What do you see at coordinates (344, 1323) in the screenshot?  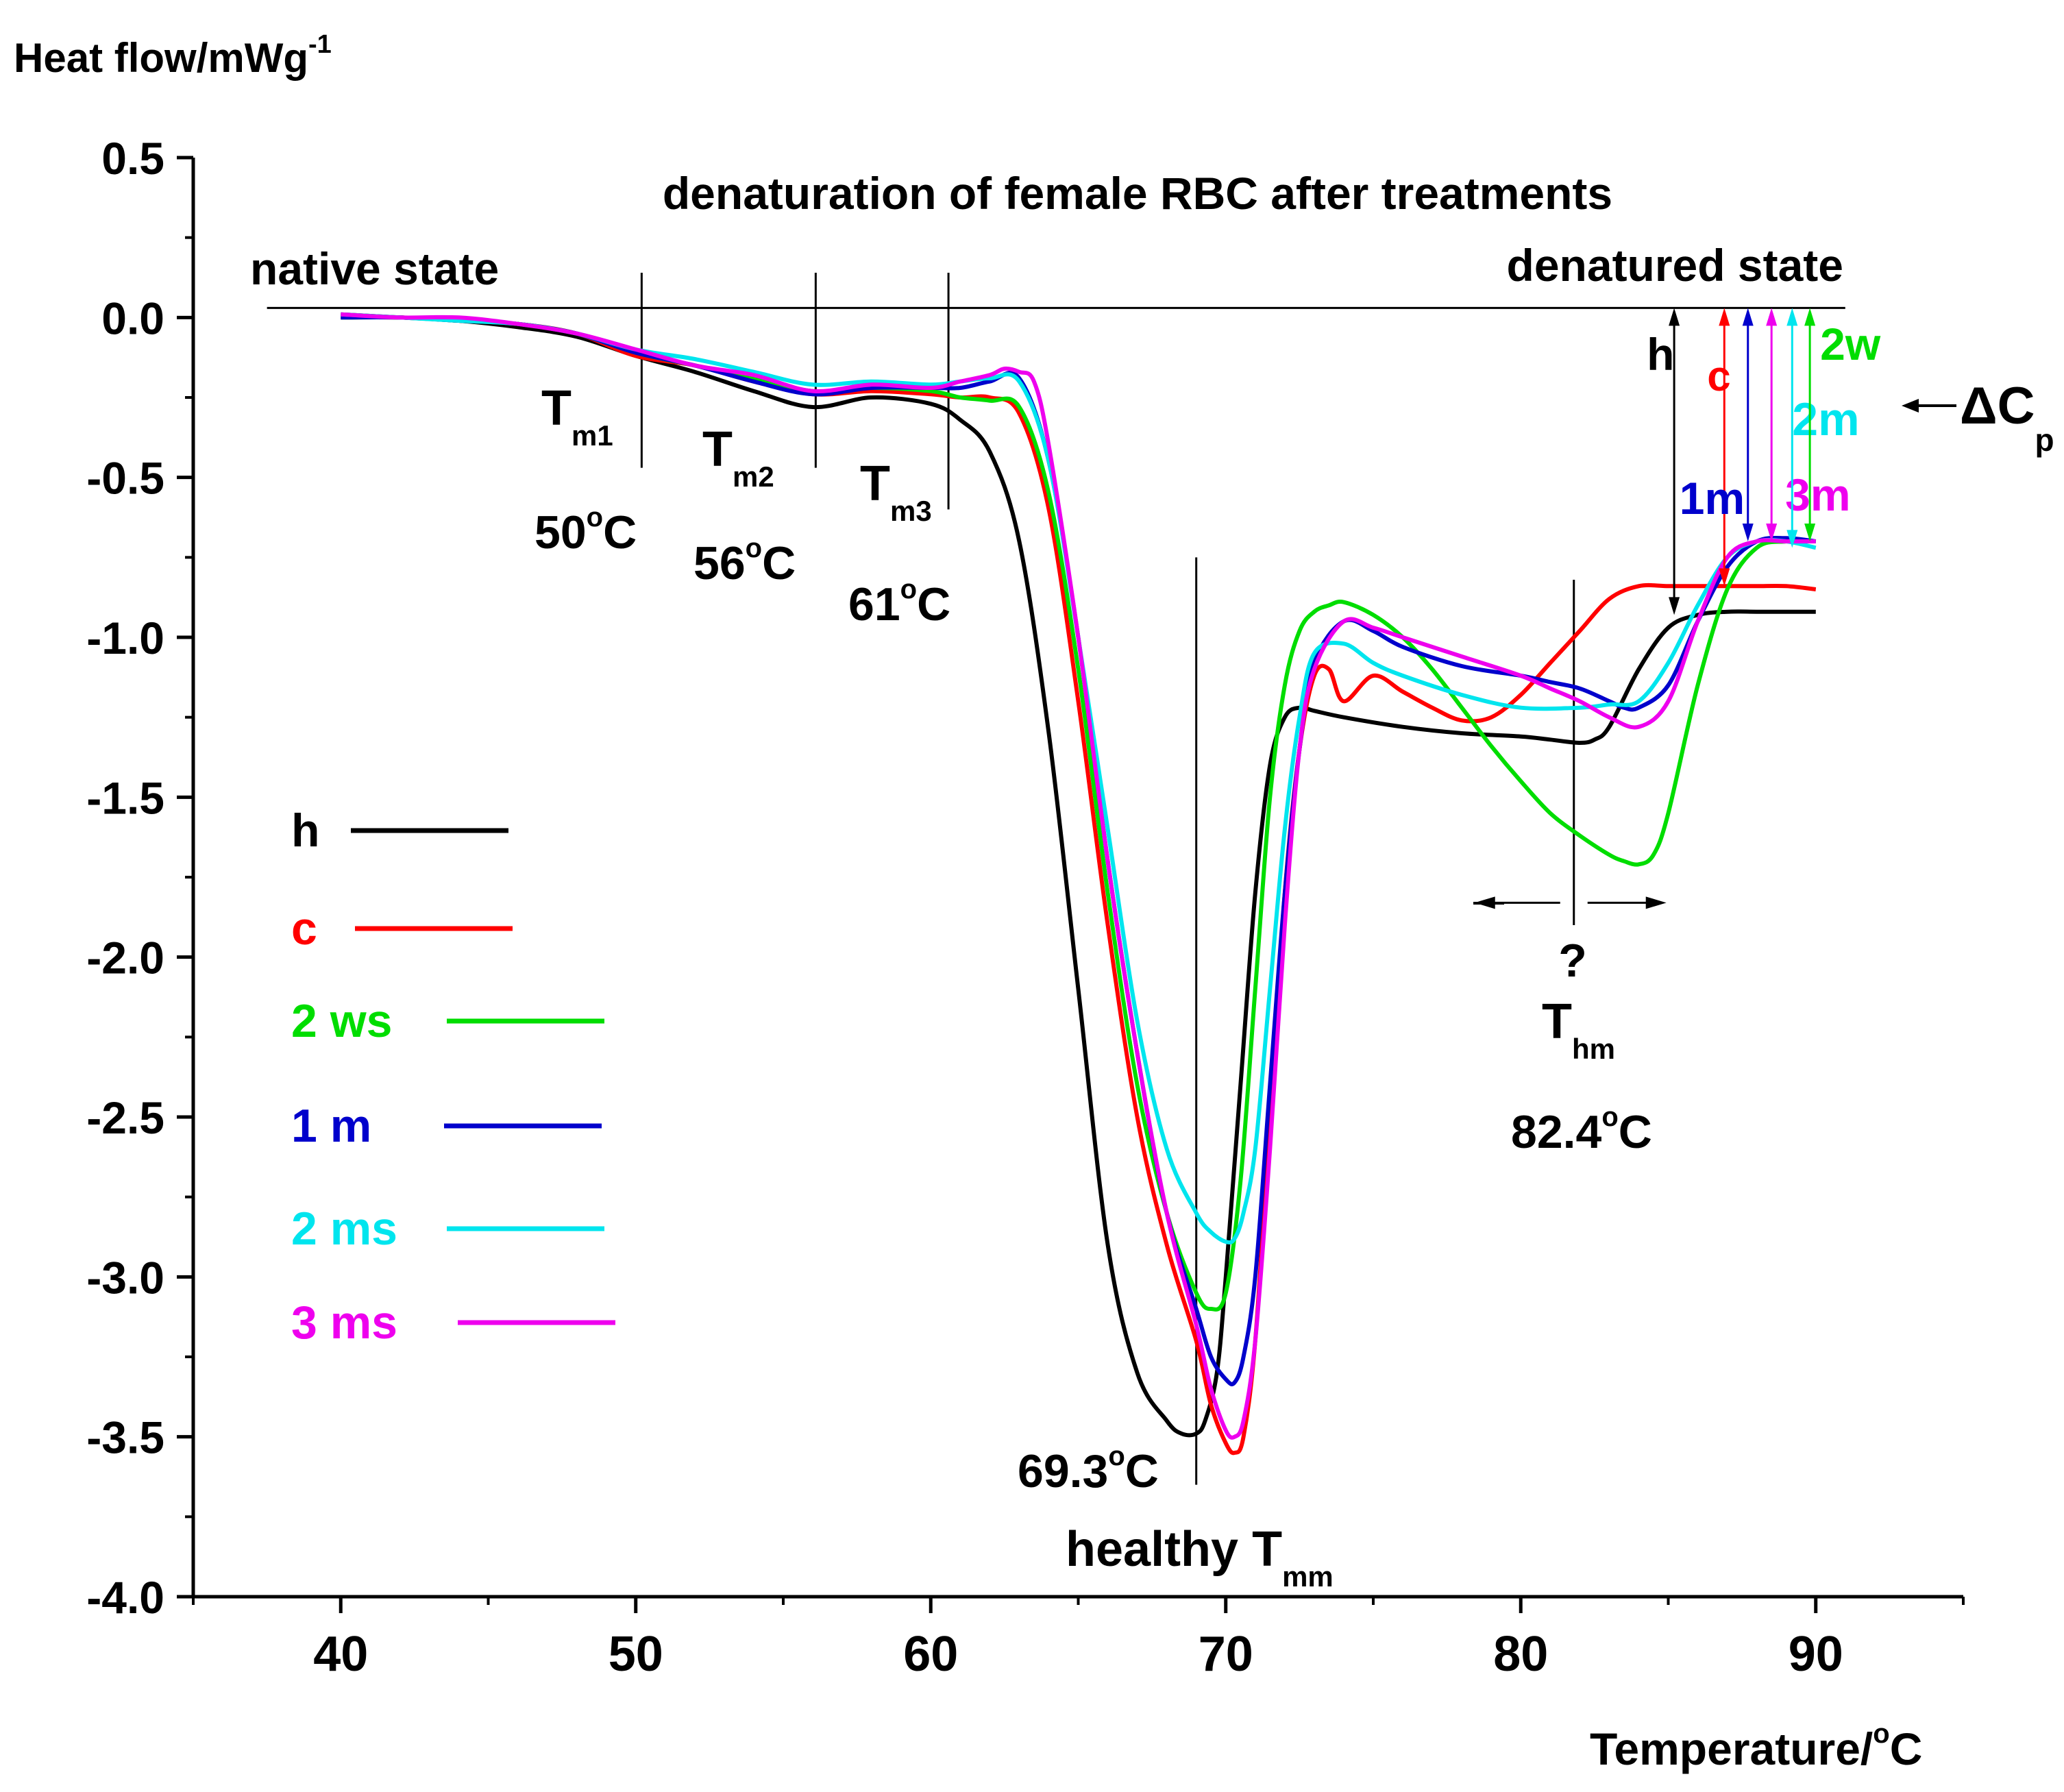 I see `legend-label-3ms: 3 ms` at bounding box center [344, 1323].